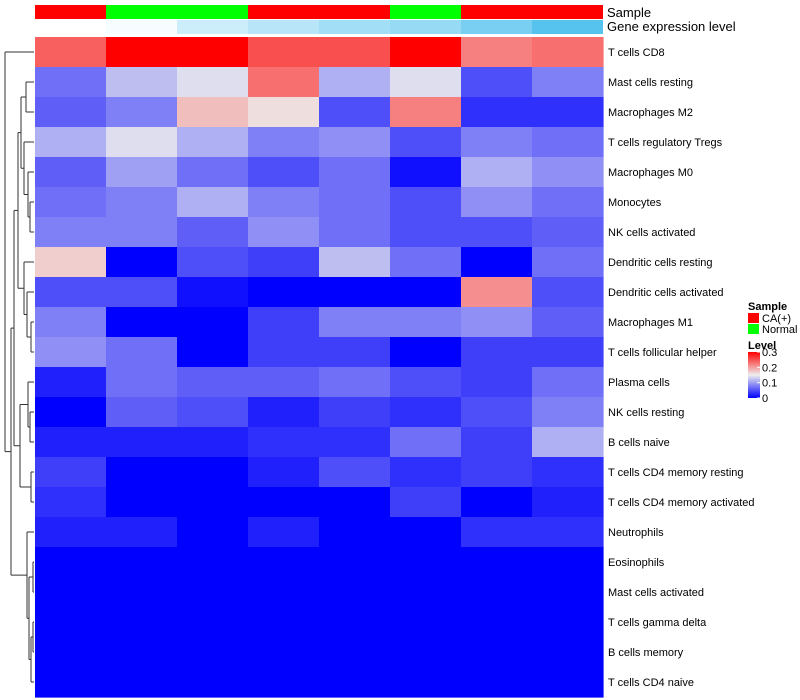  What do you see at coordinates (639, 383) in the screenshot?
I see `row-label: Plasma cells` at bounding box center [639, 383].